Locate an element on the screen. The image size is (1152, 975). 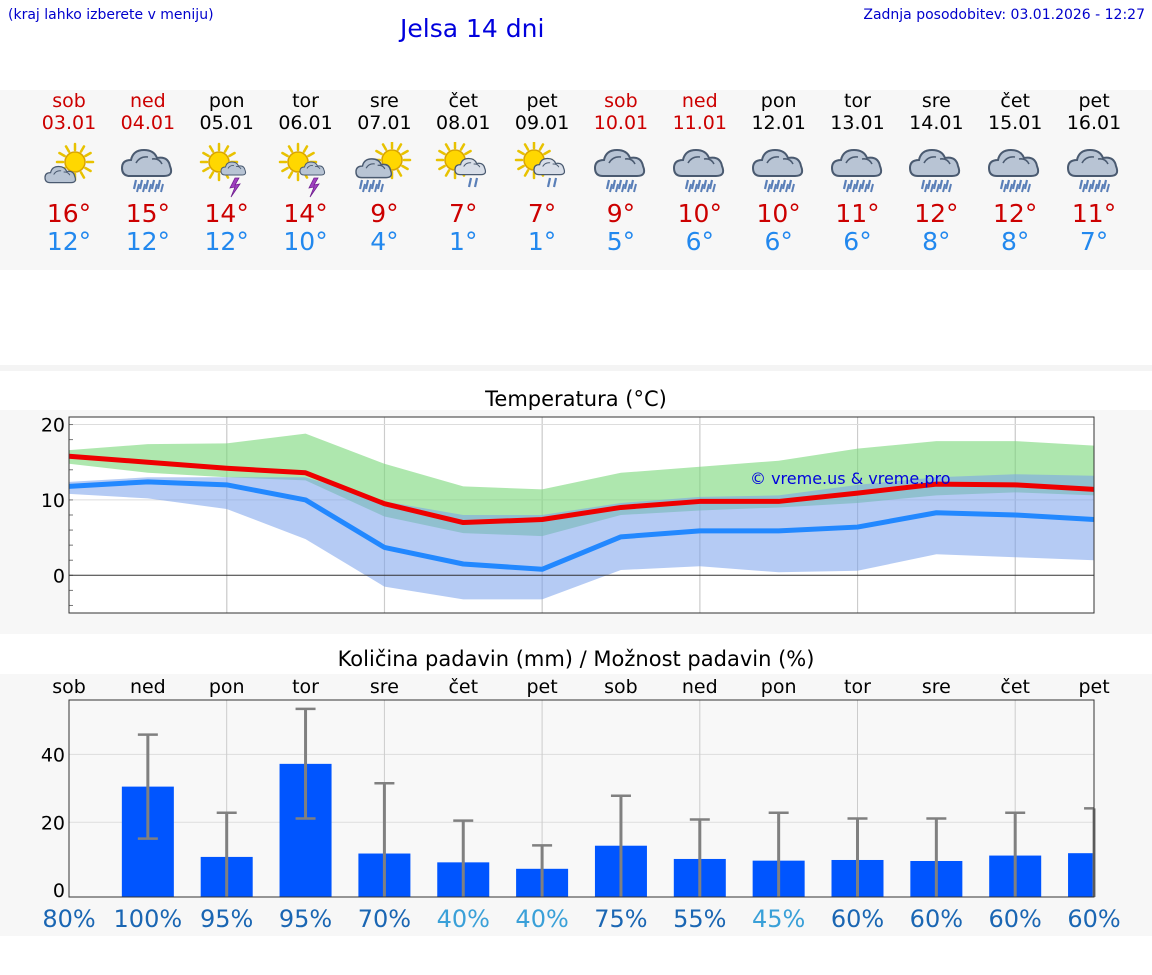
day-name: čet is located at coordinates (1015, 101).